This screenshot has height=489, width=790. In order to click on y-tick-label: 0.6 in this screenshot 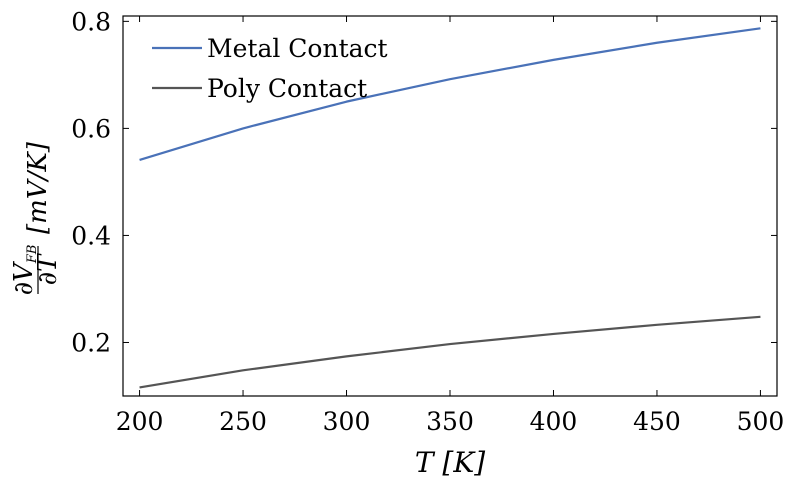, I will do `click(91, 128)`.